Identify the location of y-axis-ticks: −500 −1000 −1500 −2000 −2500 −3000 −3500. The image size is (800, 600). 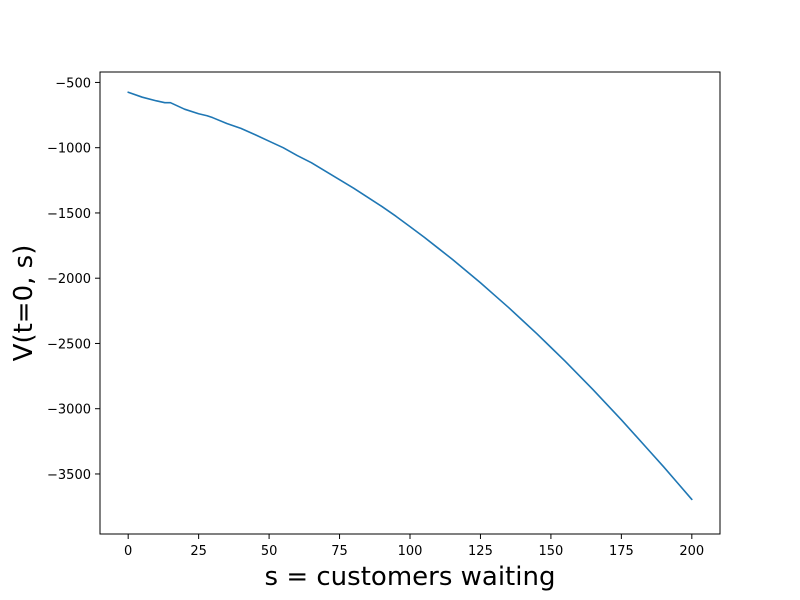
(73, 279).